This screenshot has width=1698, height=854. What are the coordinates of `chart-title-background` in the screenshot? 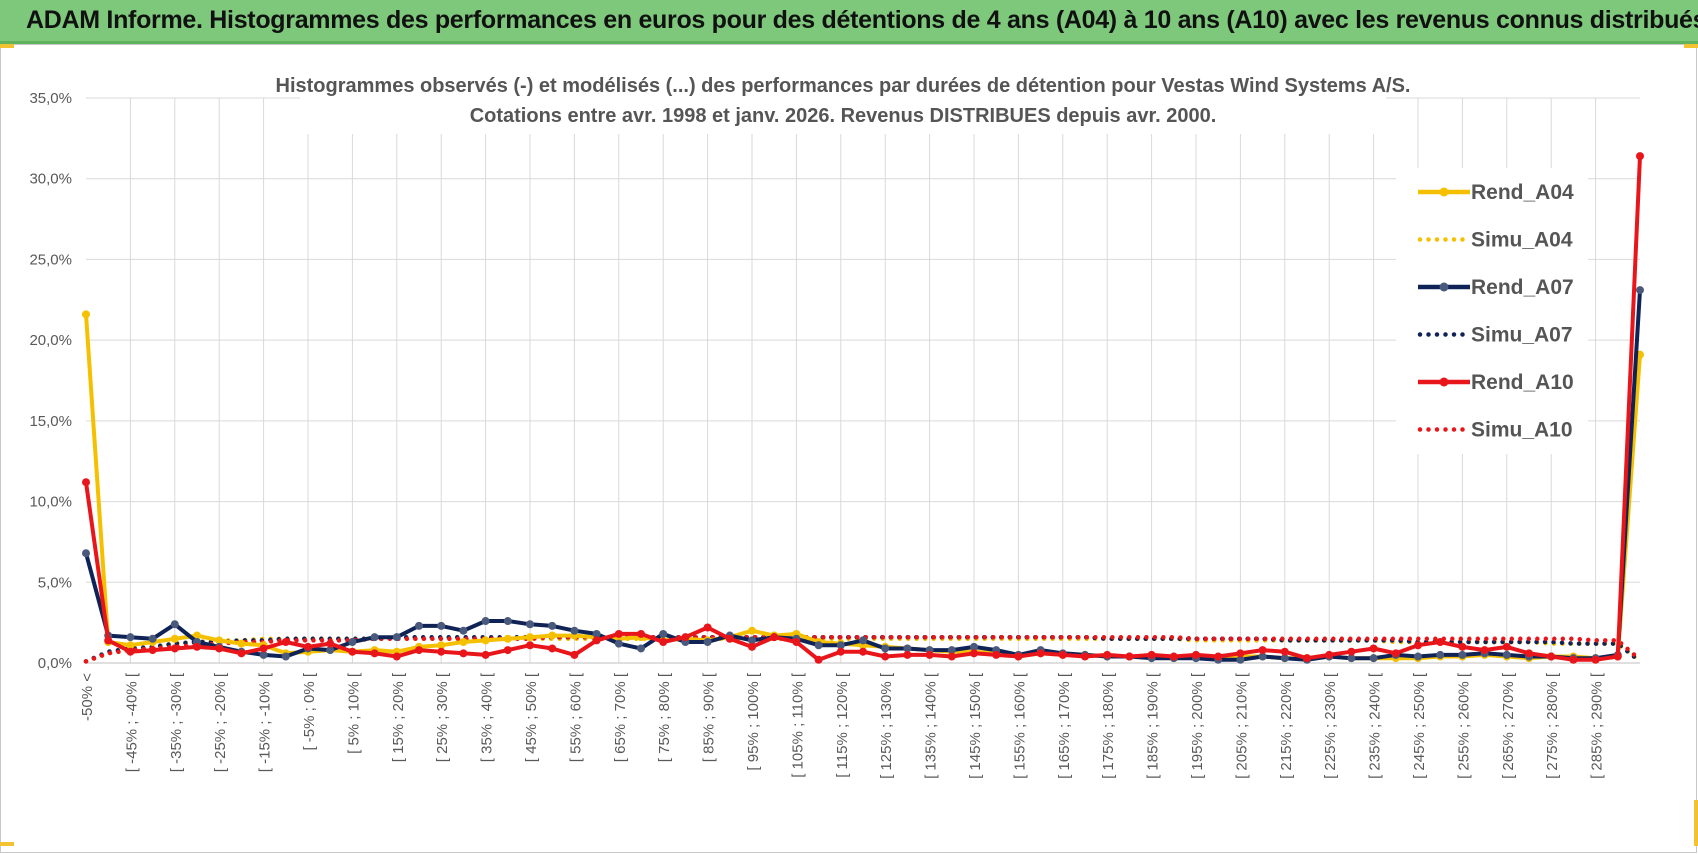 It's located at (843, 99).